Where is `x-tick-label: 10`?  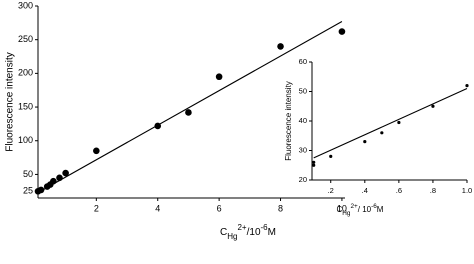
x-tick-label: 10 is located at coordinates (342, 208).